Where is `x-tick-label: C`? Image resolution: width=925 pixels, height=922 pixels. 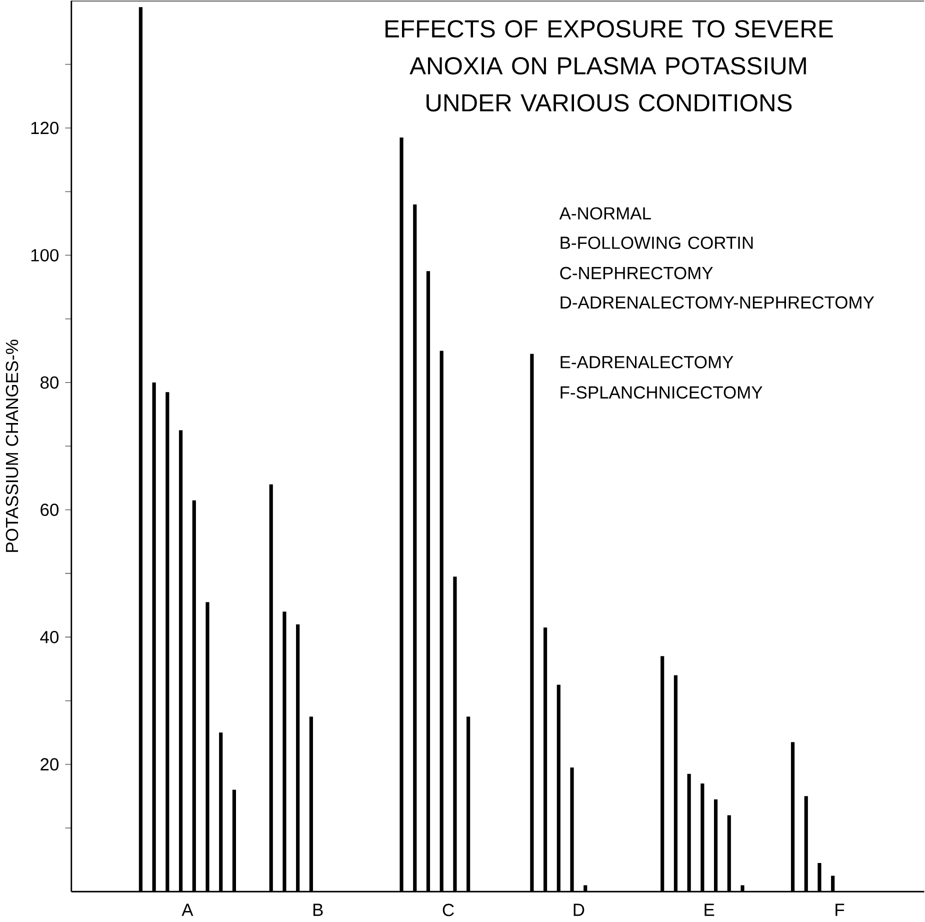 x-tick-label: C is located at coordinates (448, 910).